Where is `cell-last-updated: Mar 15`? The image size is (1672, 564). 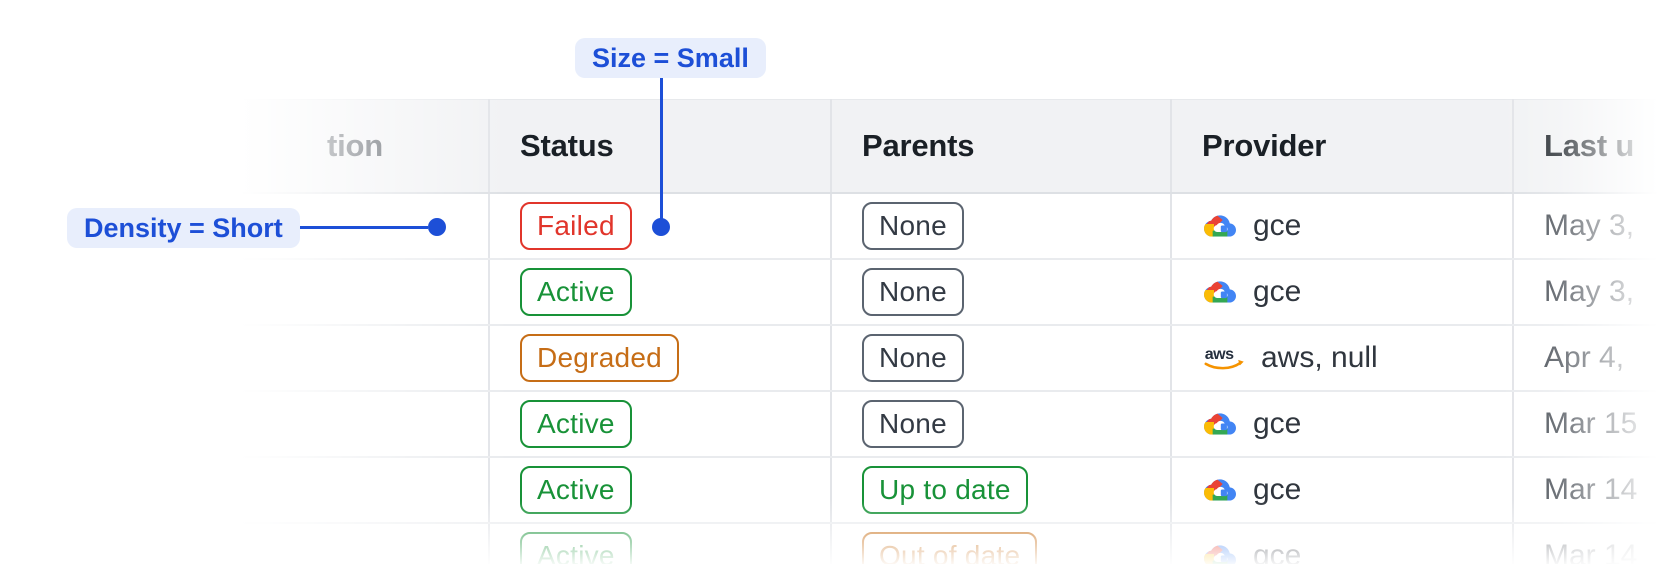
cell-last-updated: Mar 15 is located at coordinates (1592, 424).